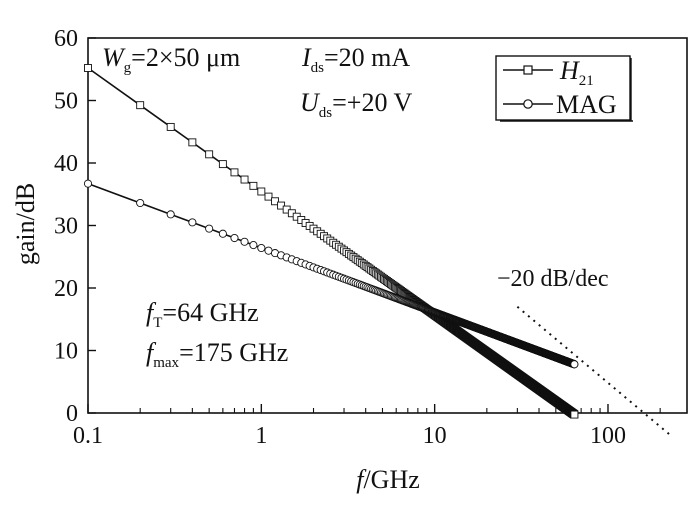  I want to click on legend-square-marker, so click(528, 70).